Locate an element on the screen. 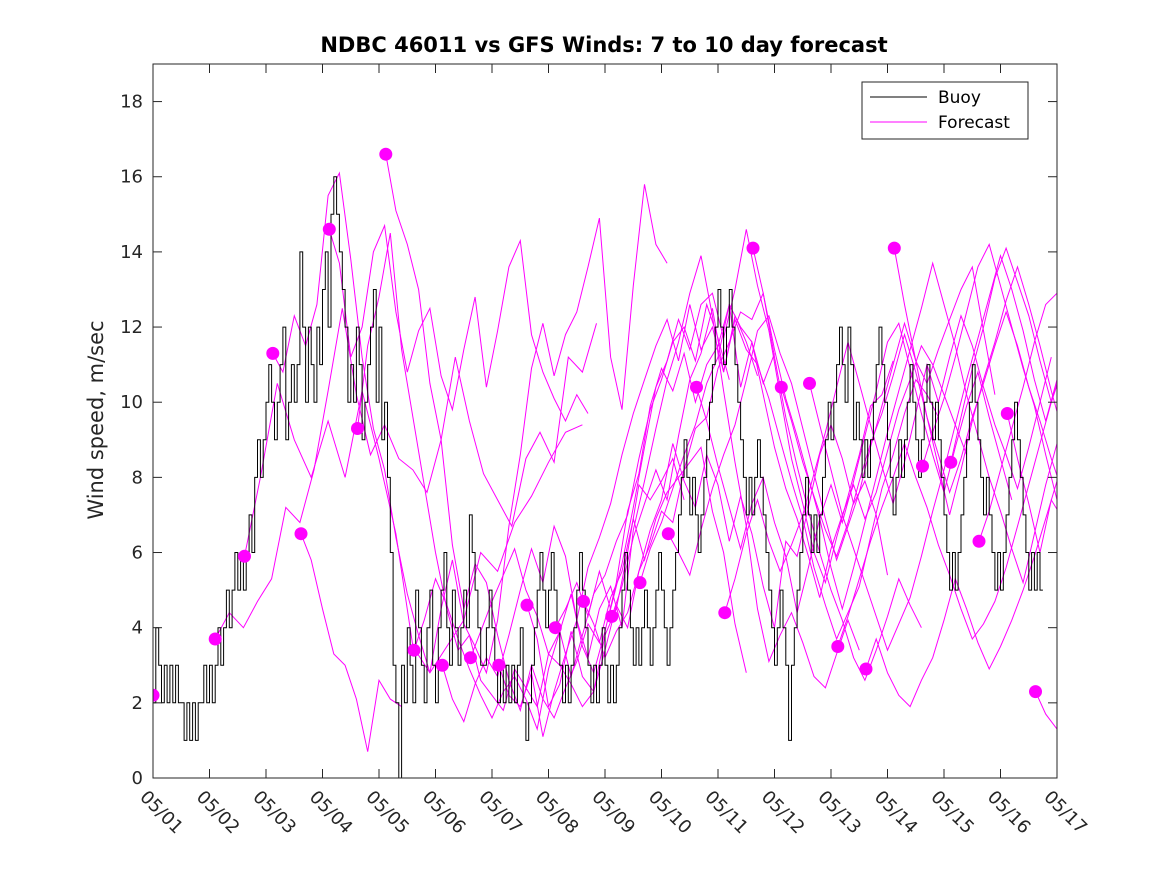 The height and width of the screenshot is (875, 1167). legend: Buoy Forecast is located at coordinates (945, 110).